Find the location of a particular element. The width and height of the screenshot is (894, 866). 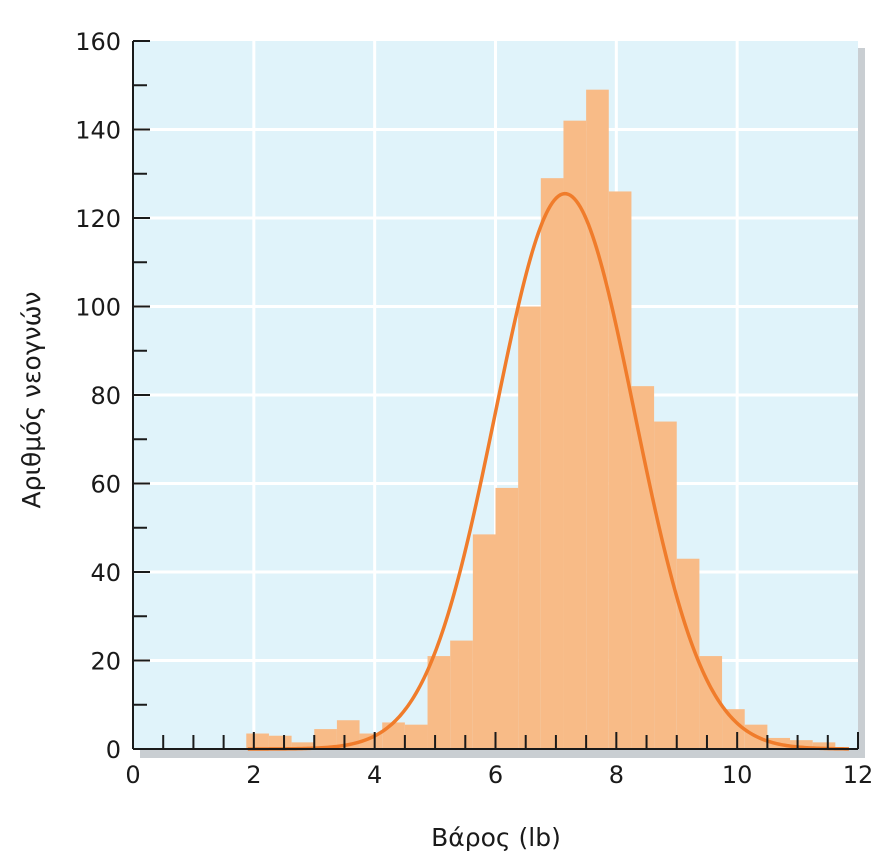

y-tick-label: 60 is located at coordinates (105, 485).